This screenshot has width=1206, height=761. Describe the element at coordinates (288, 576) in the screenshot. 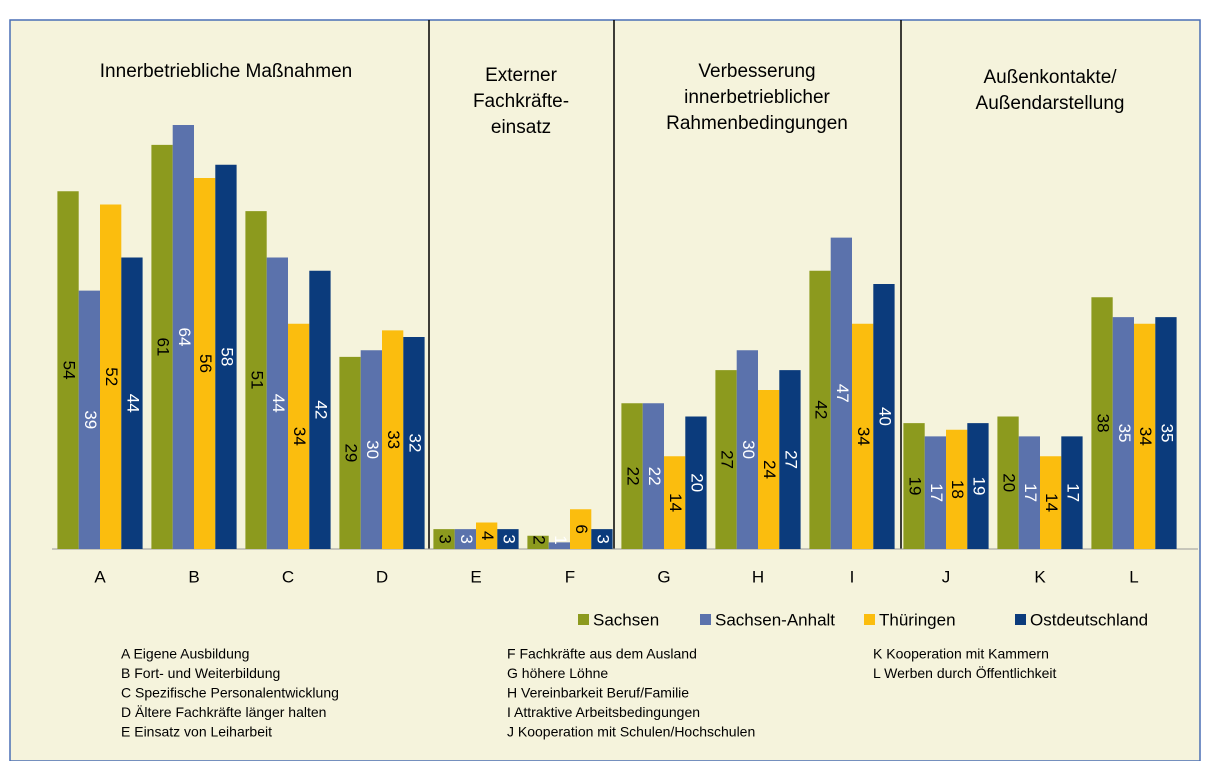

I see `x-tick-label: C` at that location.